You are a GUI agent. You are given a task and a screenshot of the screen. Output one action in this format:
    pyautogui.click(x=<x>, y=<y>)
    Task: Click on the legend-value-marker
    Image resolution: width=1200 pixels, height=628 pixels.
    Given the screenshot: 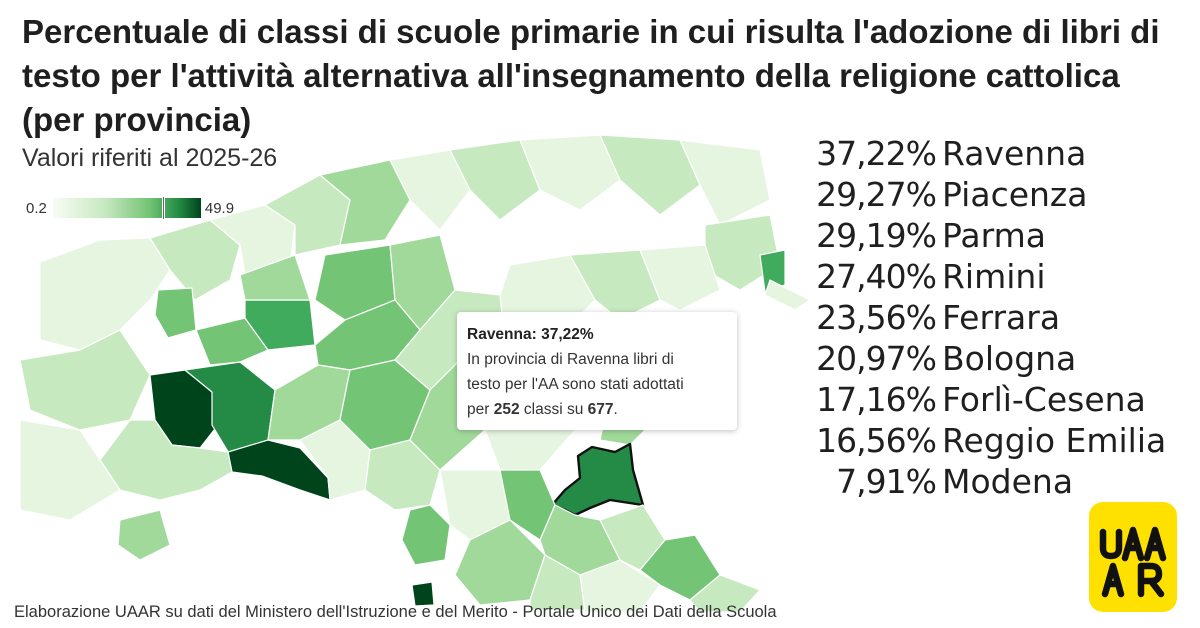 What is the action you would take?
    pyautogui.click(x=163, y=208)
    